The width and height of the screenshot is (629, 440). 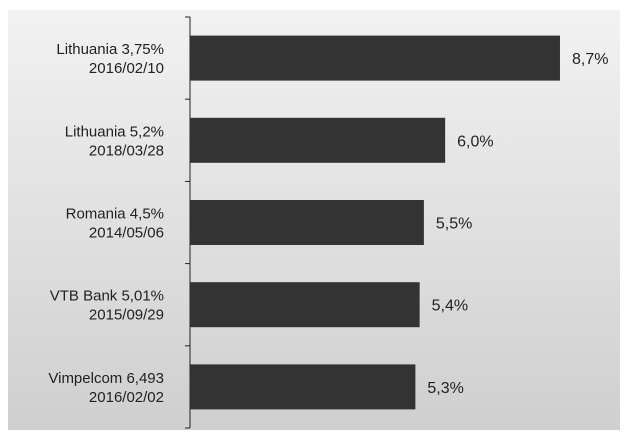 I want to click on data-label: 5,5%, so click(x=454, y=224).